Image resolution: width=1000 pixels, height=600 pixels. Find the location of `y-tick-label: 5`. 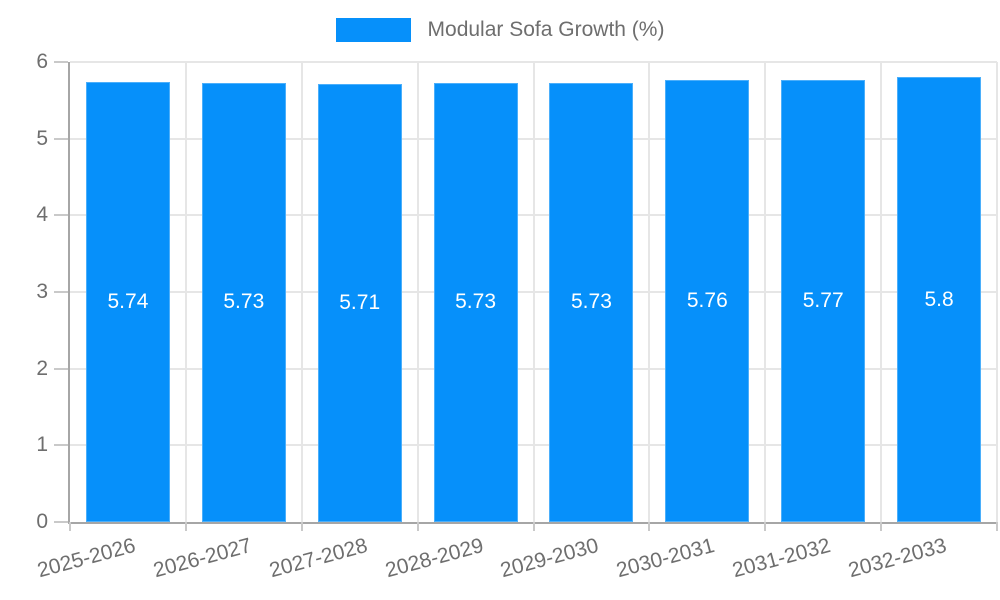

y-tick-label: 5 is located at coordinates (42, 138).